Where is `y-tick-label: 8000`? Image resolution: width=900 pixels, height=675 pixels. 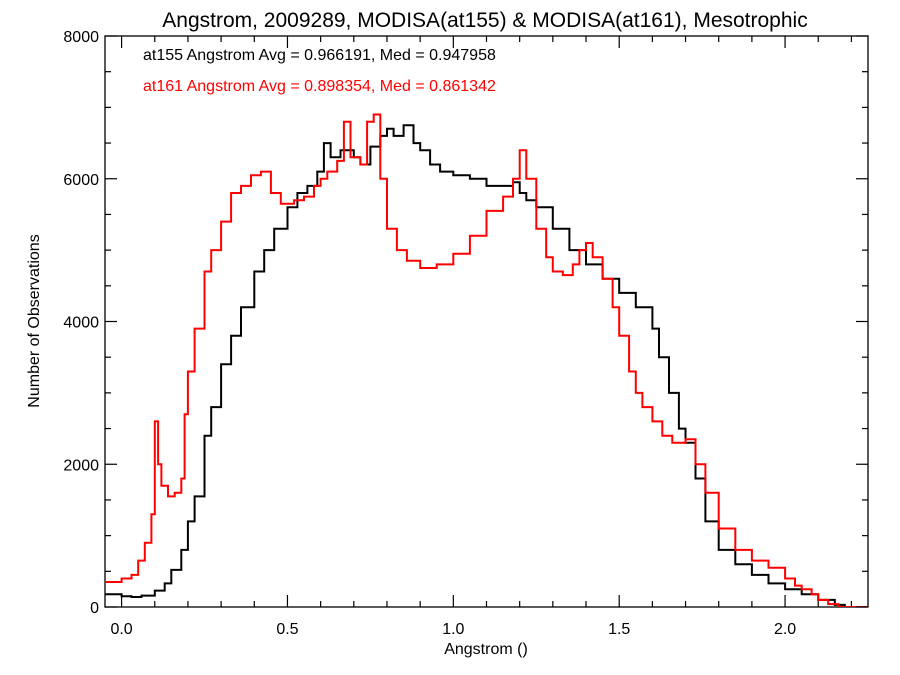 y-tick-label: 8000 is located at coordinates (81, 37).